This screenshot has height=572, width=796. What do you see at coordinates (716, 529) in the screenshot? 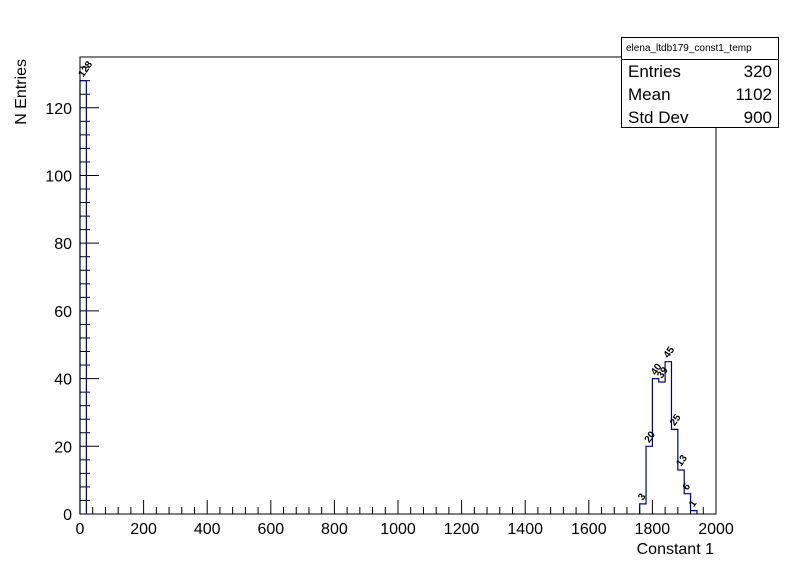
I see `x-tick-label: 2000` at bounding box center [716, 529].